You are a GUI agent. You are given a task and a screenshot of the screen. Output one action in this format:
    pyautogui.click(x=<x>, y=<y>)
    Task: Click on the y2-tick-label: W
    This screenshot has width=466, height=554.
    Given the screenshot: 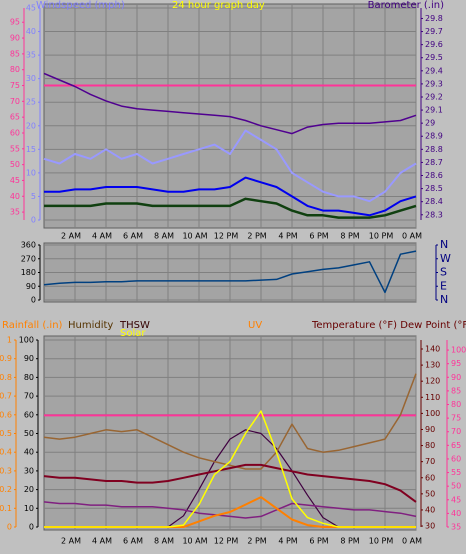 What is the action you would take?
    pyautogui.click(x=445, y=258)
    